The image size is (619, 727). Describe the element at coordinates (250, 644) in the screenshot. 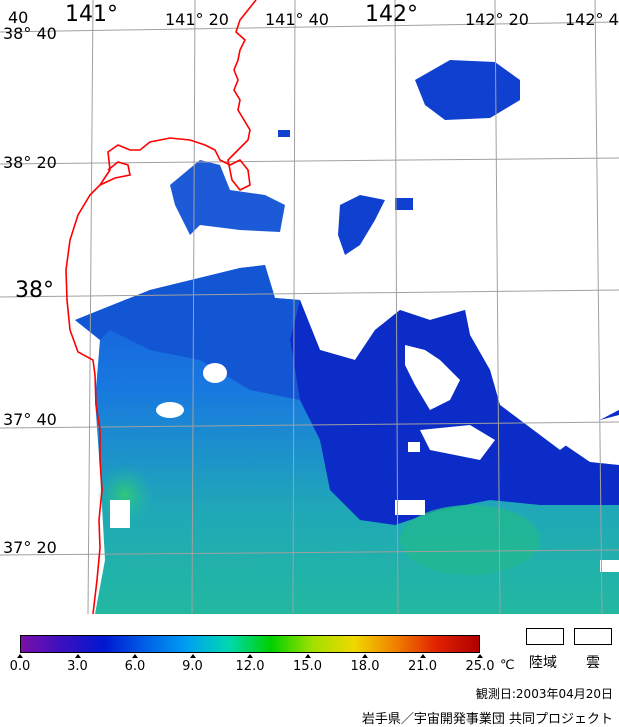

I see `temperature-colorbar` at that location.